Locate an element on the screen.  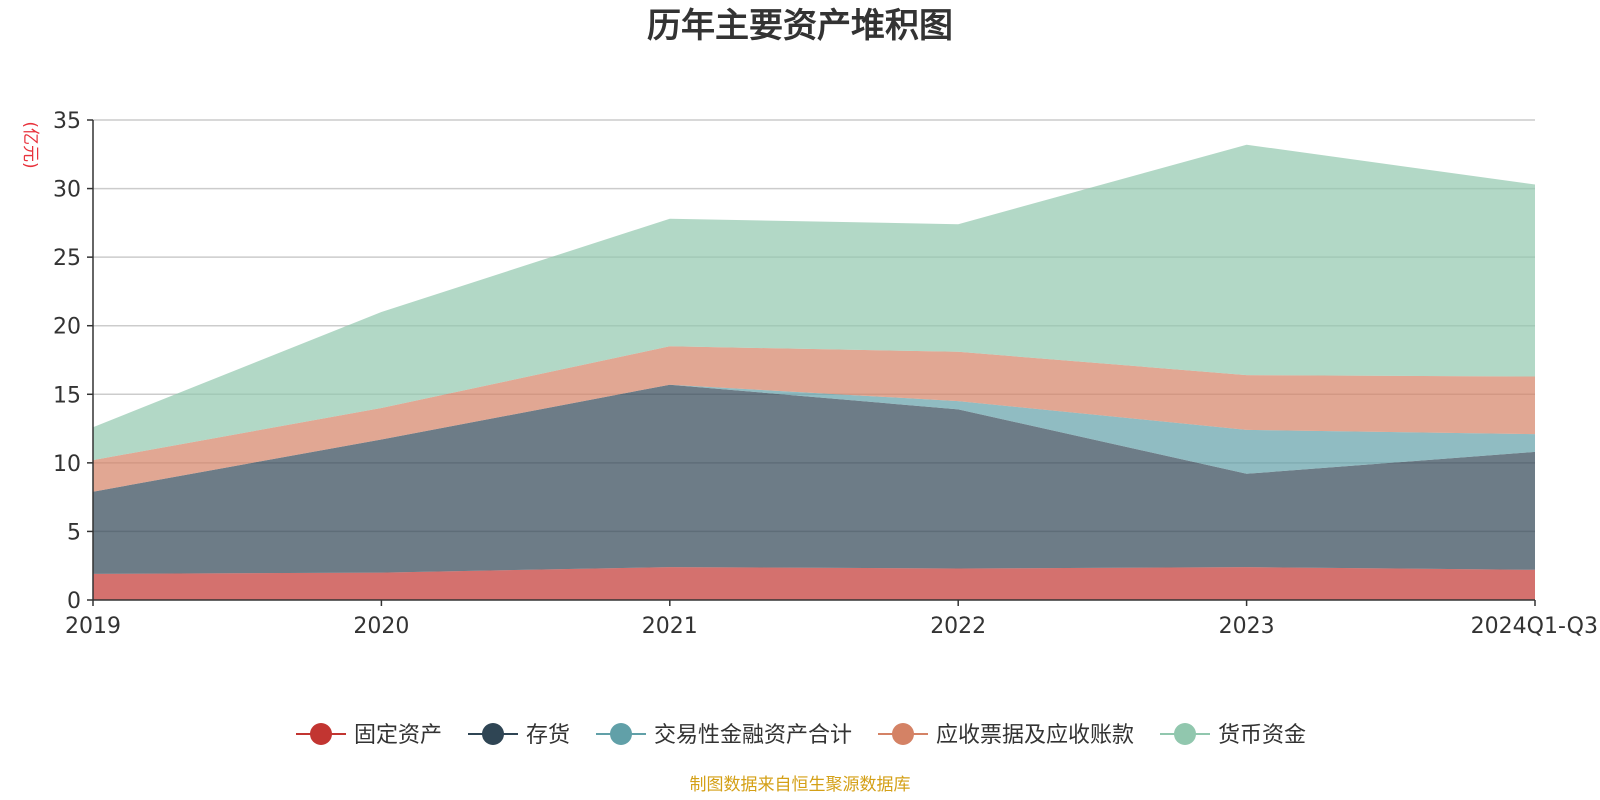
x-tick-label: 2019 is located at coordinates (93, 626).